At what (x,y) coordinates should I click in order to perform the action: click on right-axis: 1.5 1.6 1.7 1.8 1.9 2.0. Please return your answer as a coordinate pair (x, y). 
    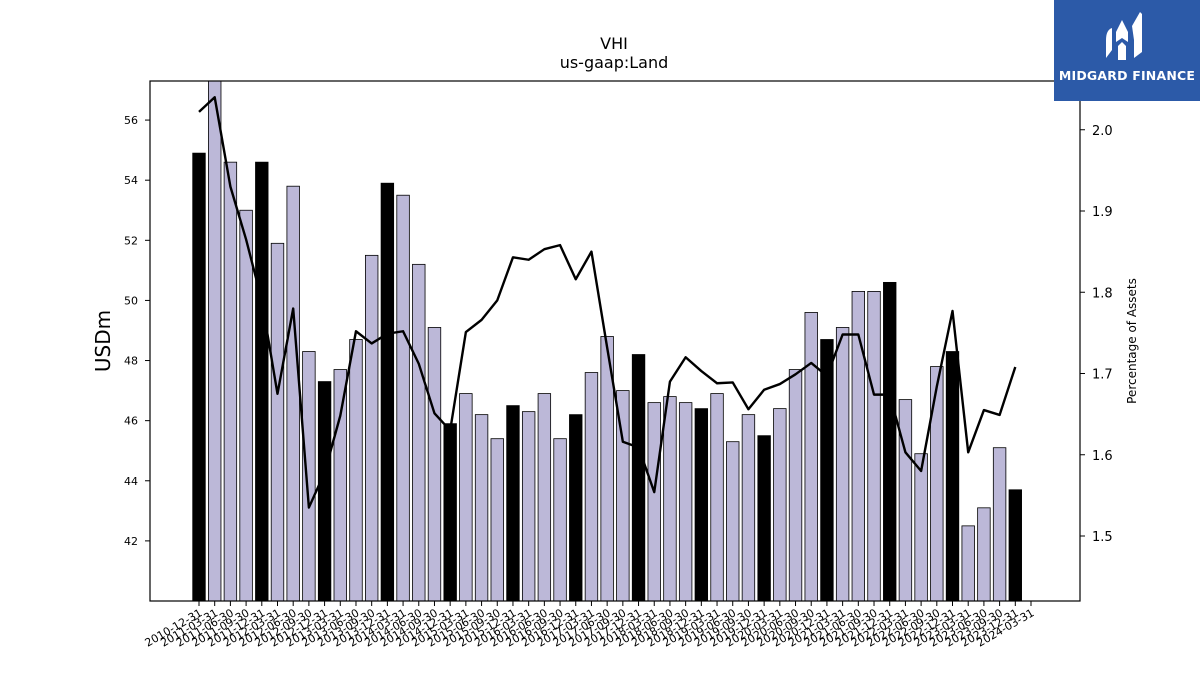
    Looking at the image, I should click on (1096, 334).